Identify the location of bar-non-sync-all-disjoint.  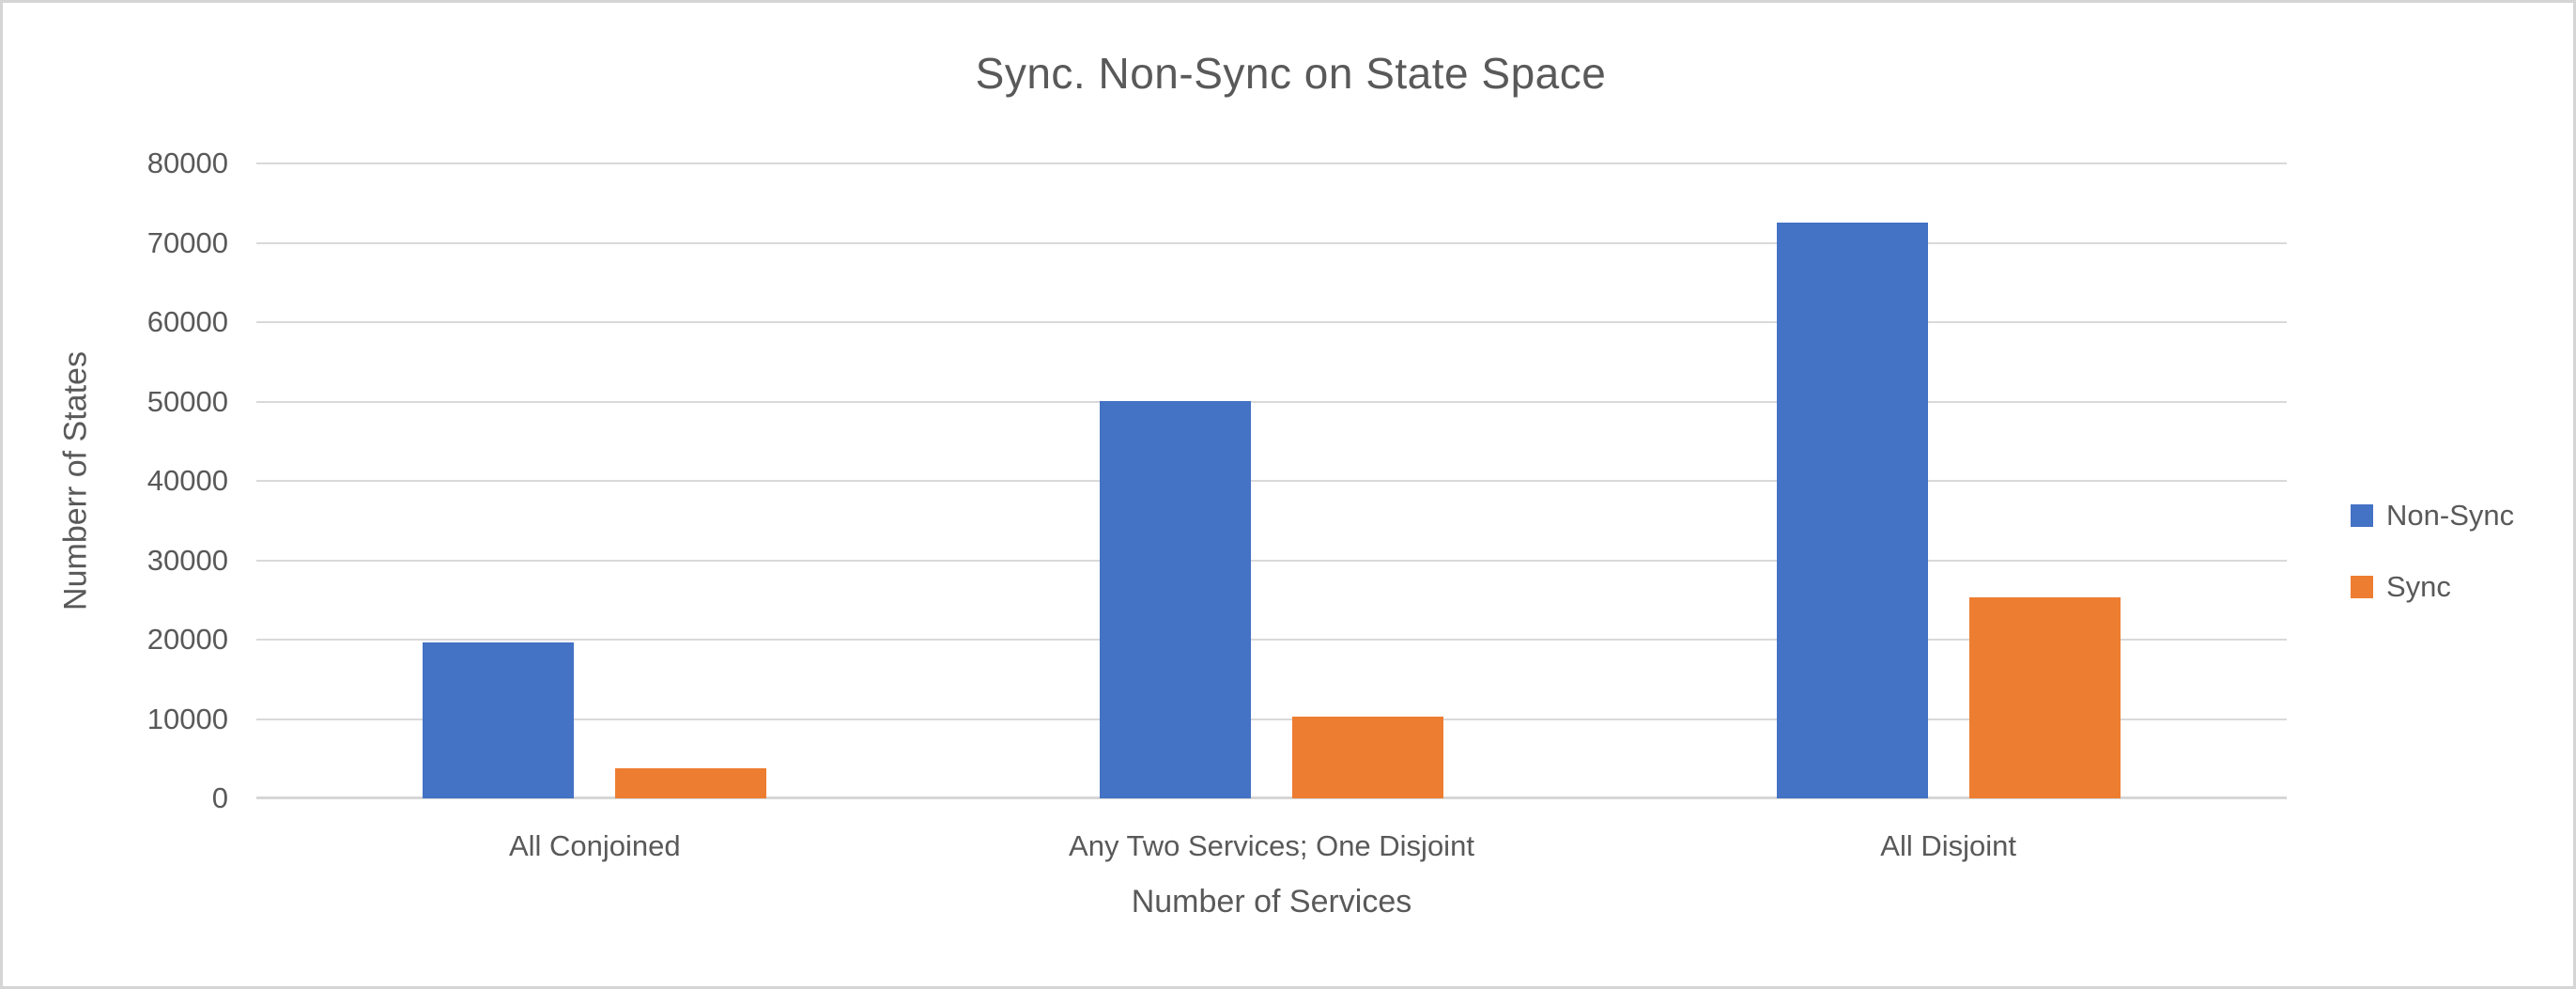
(1852, 511).